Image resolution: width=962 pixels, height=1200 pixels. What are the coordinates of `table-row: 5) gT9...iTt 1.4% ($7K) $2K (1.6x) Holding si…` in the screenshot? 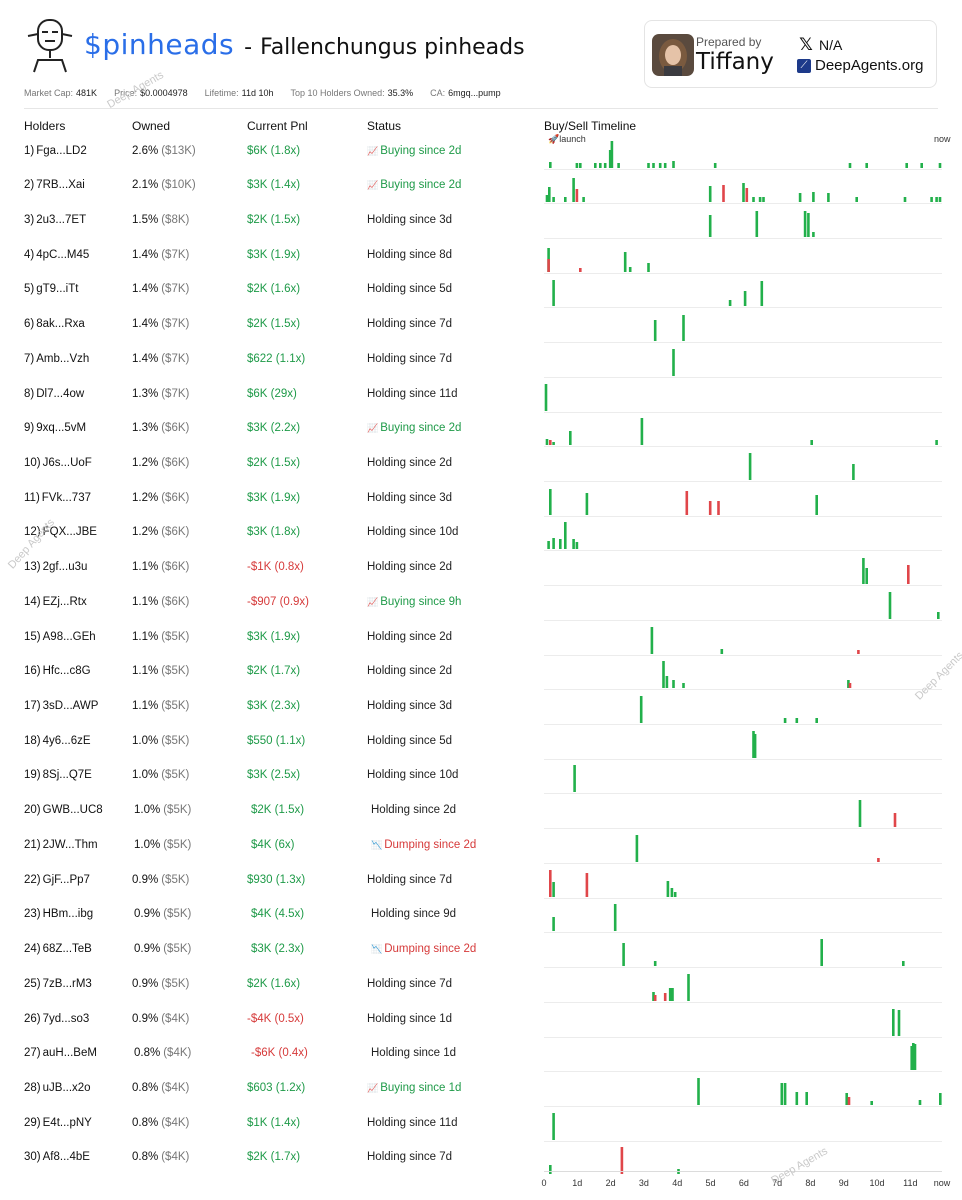 It's located at (284, 290).